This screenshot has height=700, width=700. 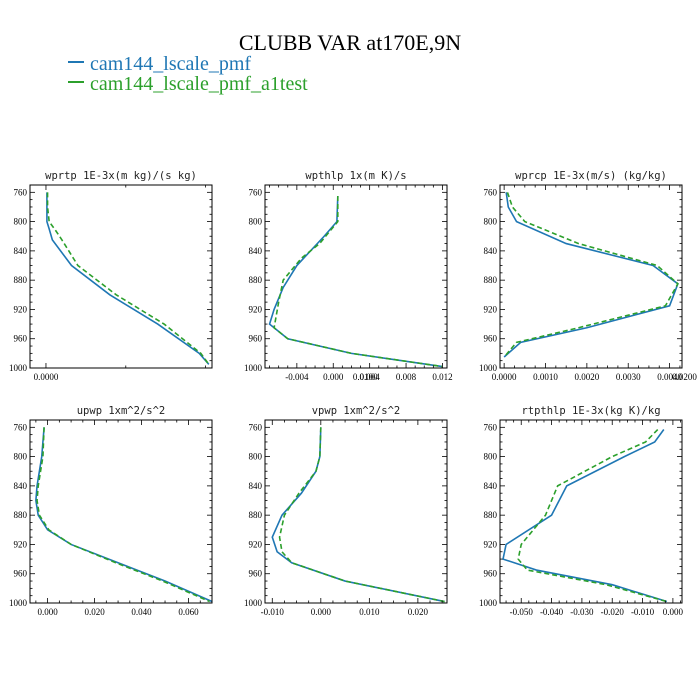 I want to click on figure-title: CLUBB VAR at170E,9N, so click(x=350, y=42).